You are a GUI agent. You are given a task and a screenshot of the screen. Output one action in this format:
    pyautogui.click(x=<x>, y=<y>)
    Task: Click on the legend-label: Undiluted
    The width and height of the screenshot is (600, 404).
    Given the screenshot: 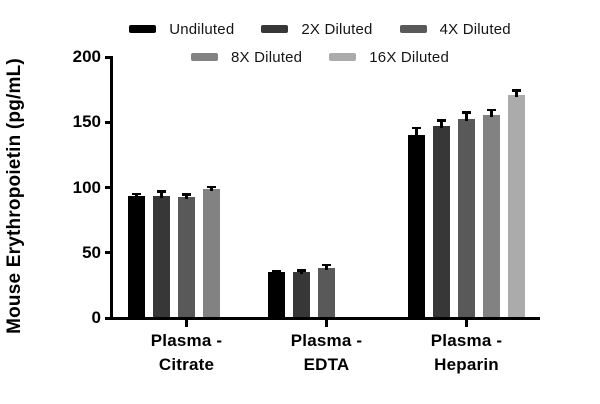 What is the action you would take?
    pyautogui.click(x=202, y=29)
    